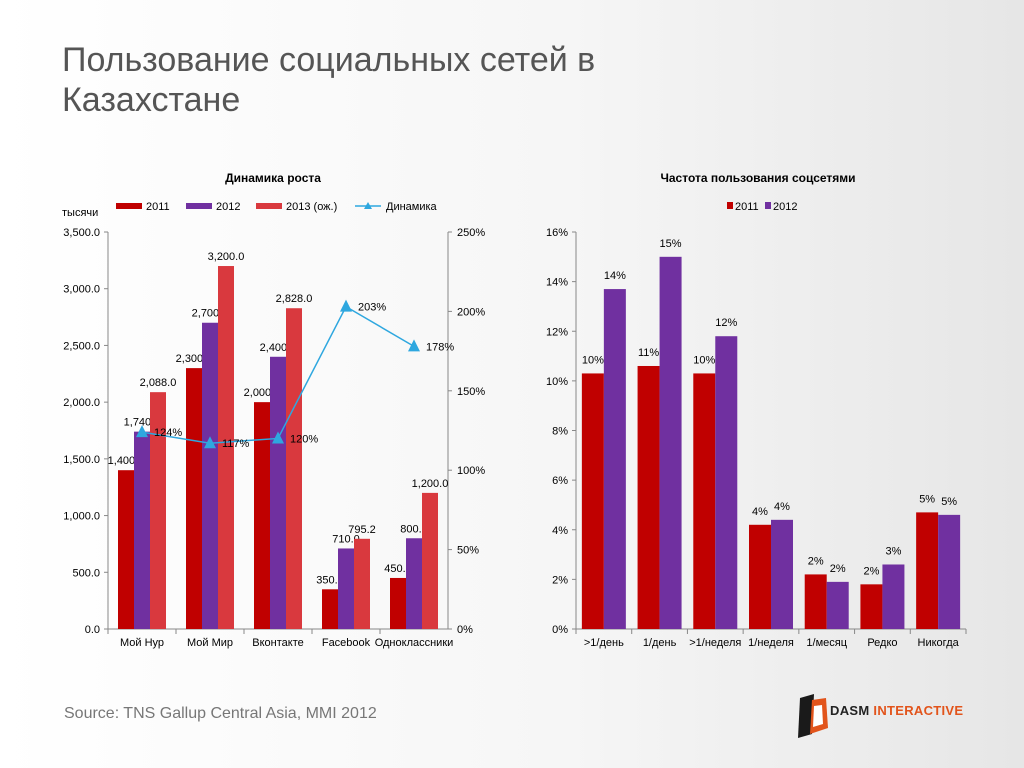 This screenshot has width=1024, height=768. What do you see at coordinates (468, 551) in the screenshot?
I see `chart1-y2tick-label: 50%` at bounding box center [468, 551].